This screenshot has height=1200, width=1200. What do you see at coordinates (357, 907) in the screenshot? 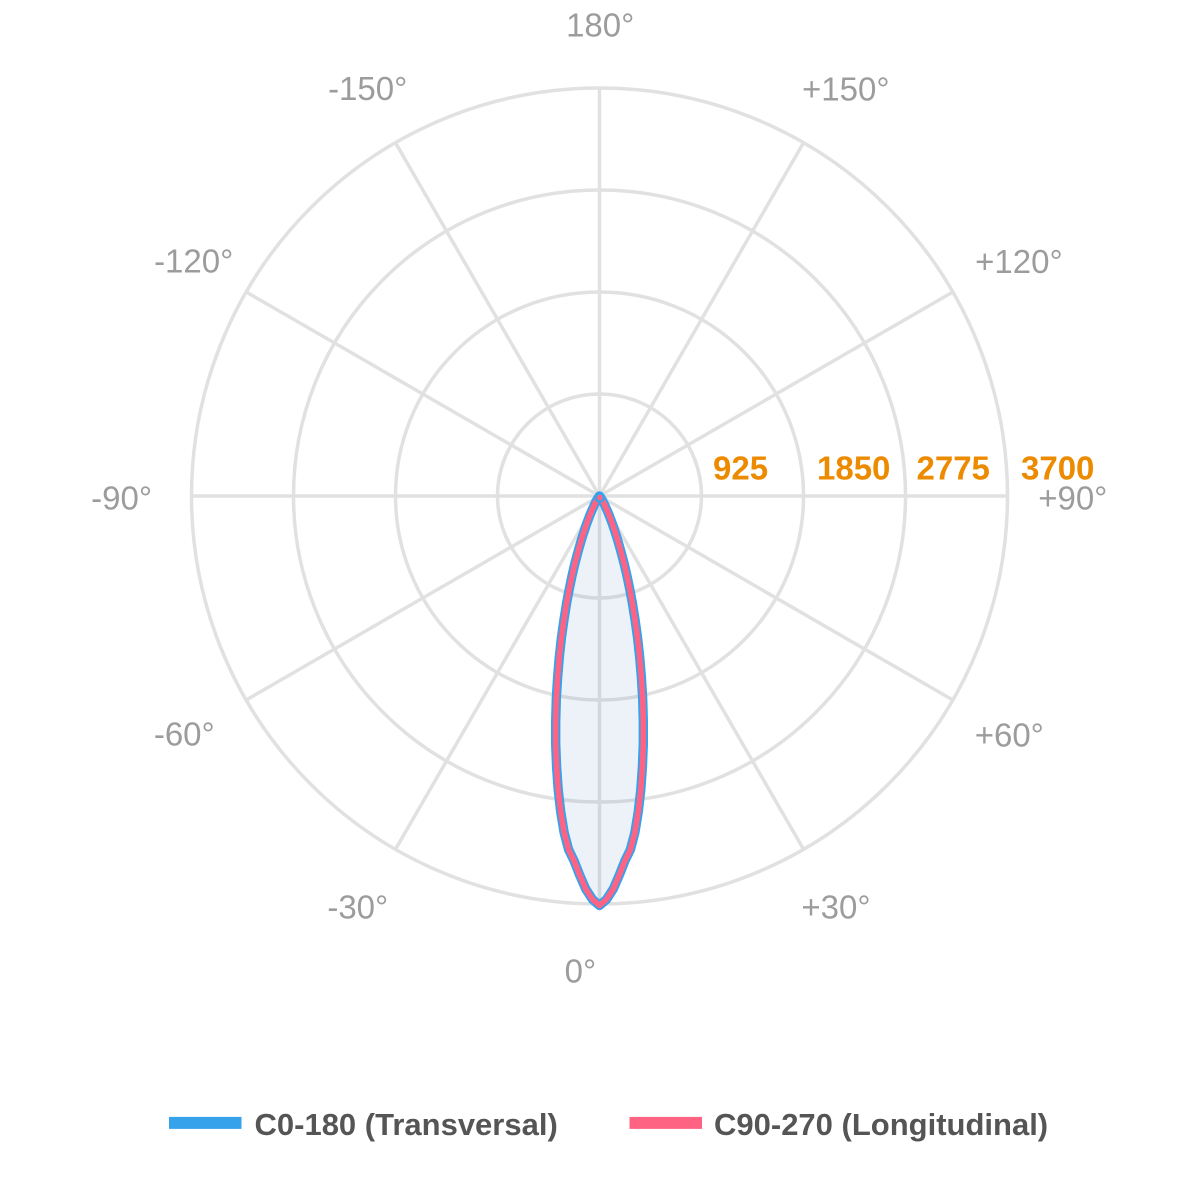
I see `svg-text: -30°` at bounding box center [357, 907].